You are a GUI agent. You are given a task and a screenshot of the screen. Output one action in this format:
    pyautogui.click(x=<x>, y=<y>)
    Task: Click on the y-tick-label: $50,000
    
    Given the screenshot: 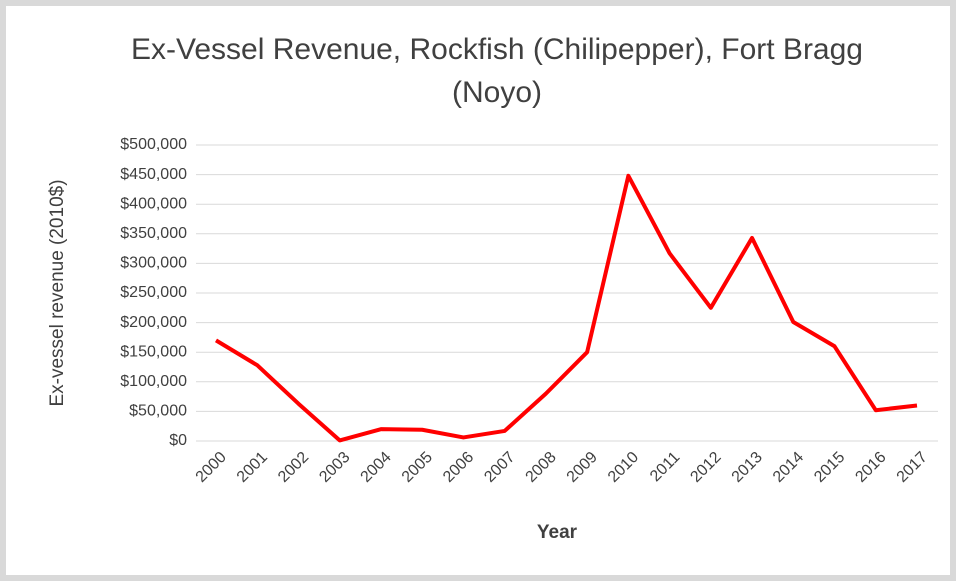 What is the action you would take?
    pyautogui.click(x=158, y=411)
    